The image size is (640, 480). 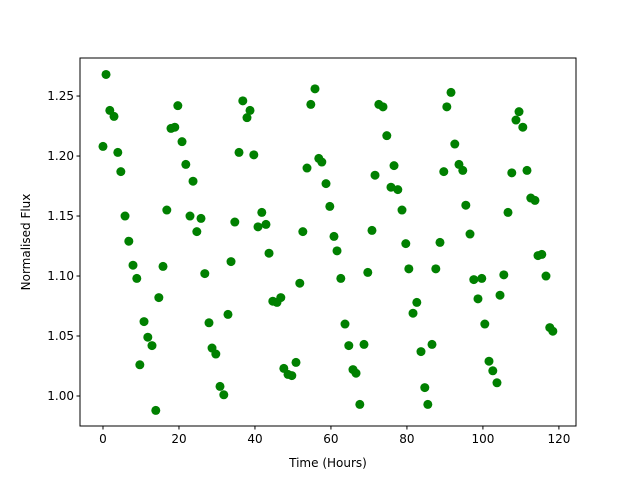 What do you see at coordinates (60, 276) in the screenshot?
I see `y-tick-label: 1.10` at bounding box center [60, 276].